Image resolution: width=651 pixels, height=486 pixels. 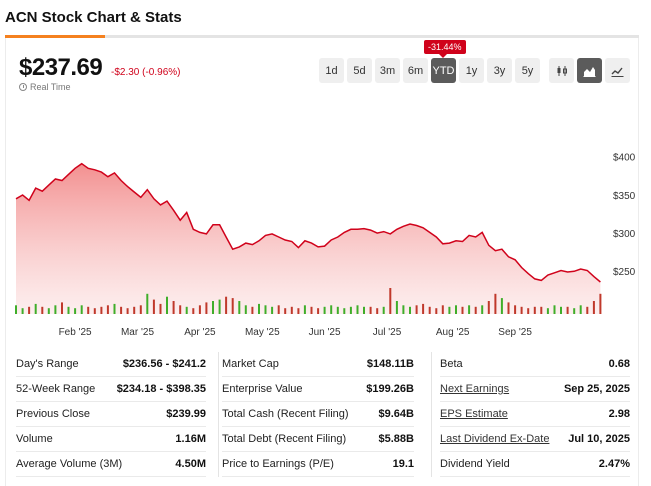 I want to click on x-axis-tick-label: Aug '25, so click(x=453, y=332).